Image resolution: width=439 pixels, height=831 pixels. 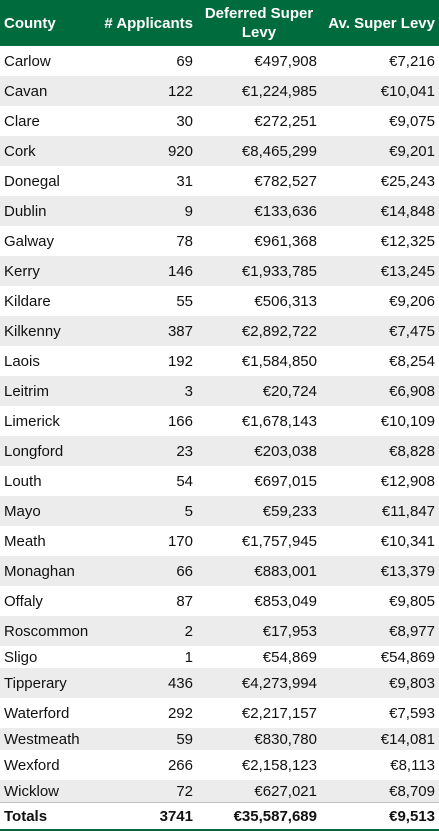 I want to click on county-cell: Carlow, so click(x=27, y=61).